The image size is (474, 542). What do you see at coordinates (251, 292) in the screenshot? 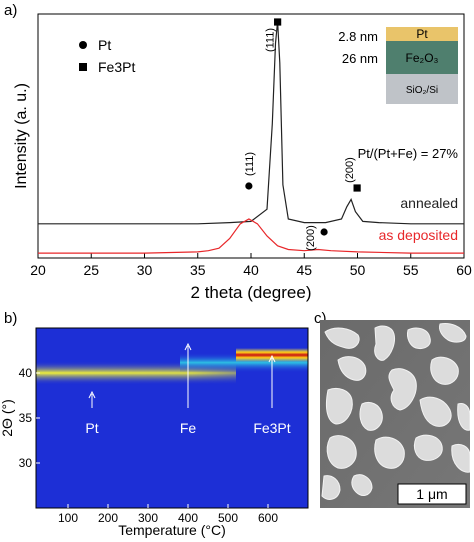
I see `xrd-x-axis-label: 2 theta (degree)` at bounding box center [251, 292].